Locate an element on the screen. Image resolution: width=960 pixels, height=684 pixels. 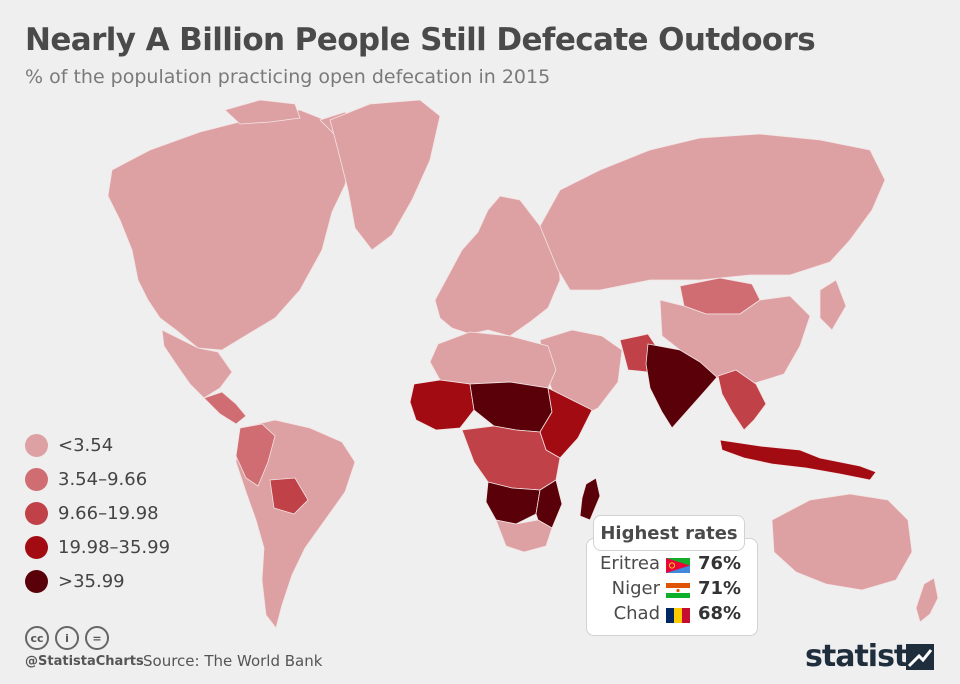
country-name: Eritrea is located at coordinates (630, 563).